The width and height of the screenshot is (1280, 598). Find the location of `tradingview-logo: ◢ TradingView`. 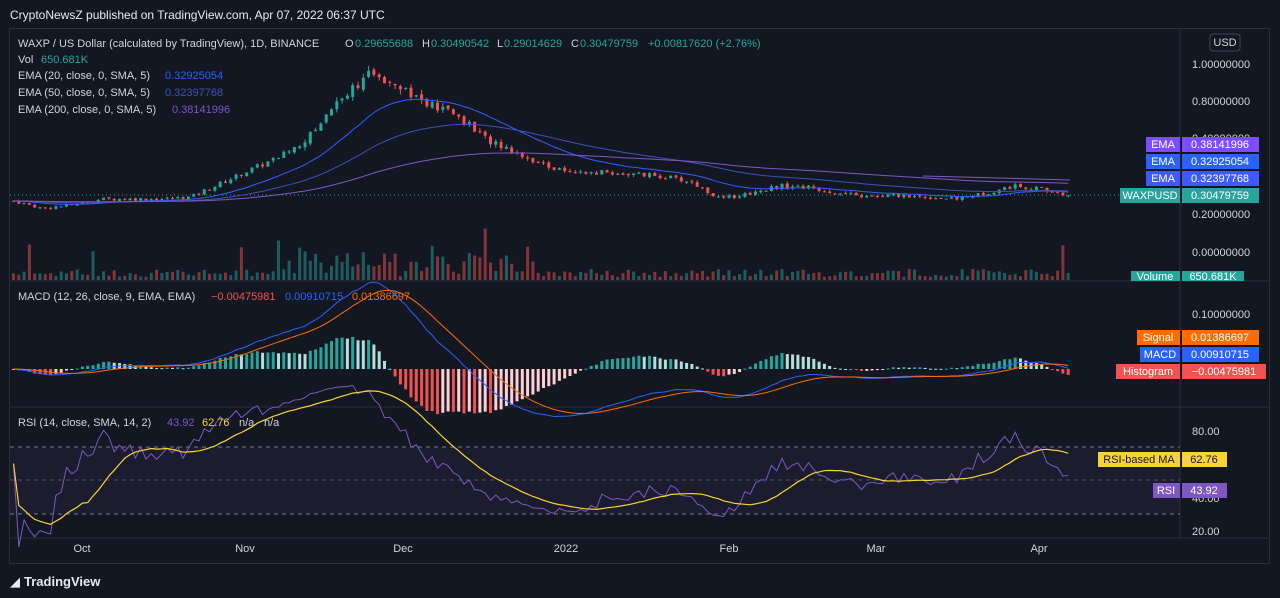

tradingview-logo: ◢ TradingView is located at coordinates (55, 582).